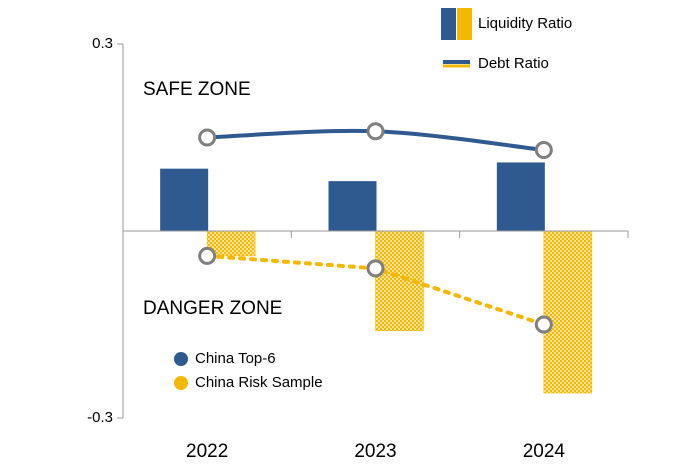 Image resolution: width=700 pixels, height=465 pixels. Describe the element at coordinates (102, 43) in the screenshot. I see `y-tick-label: 0.3` at that location.